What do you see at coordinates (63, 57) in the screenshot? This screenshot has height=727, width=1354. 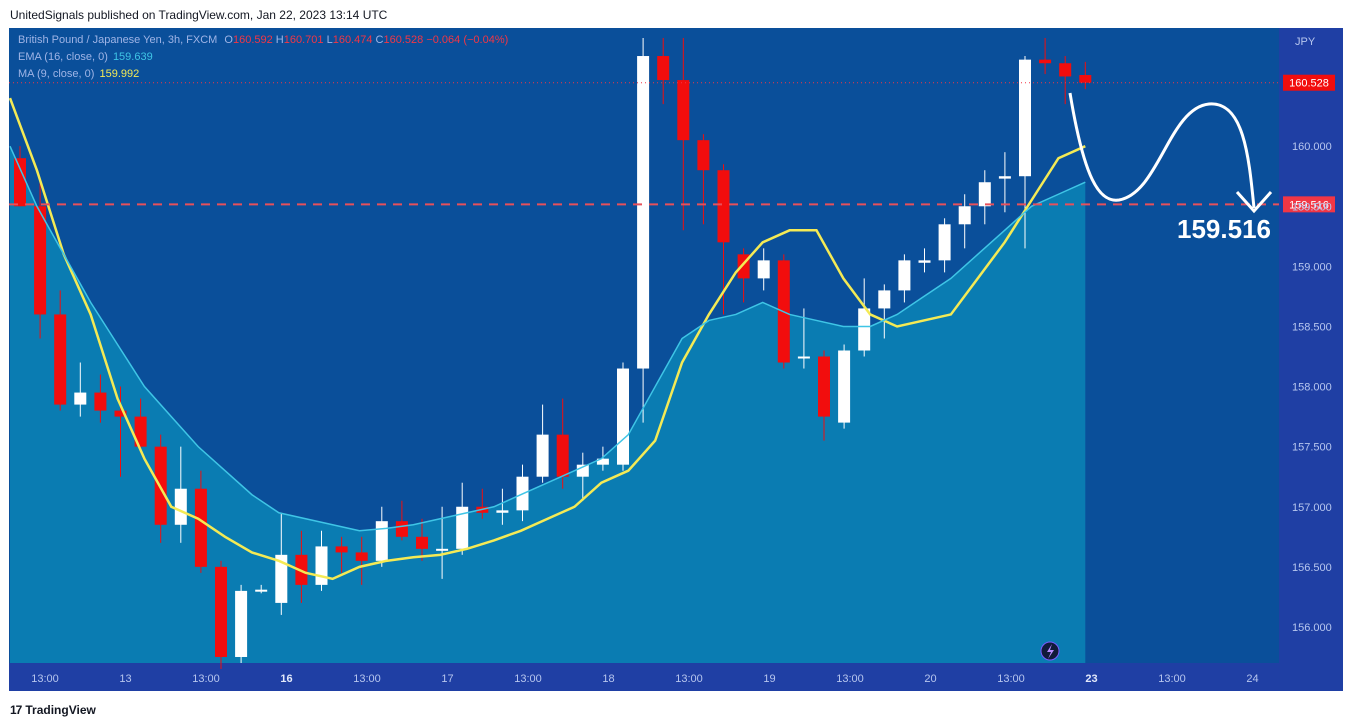 I see `ema-label: EMA (16, close, 0)` at bounding box center [63, 57].